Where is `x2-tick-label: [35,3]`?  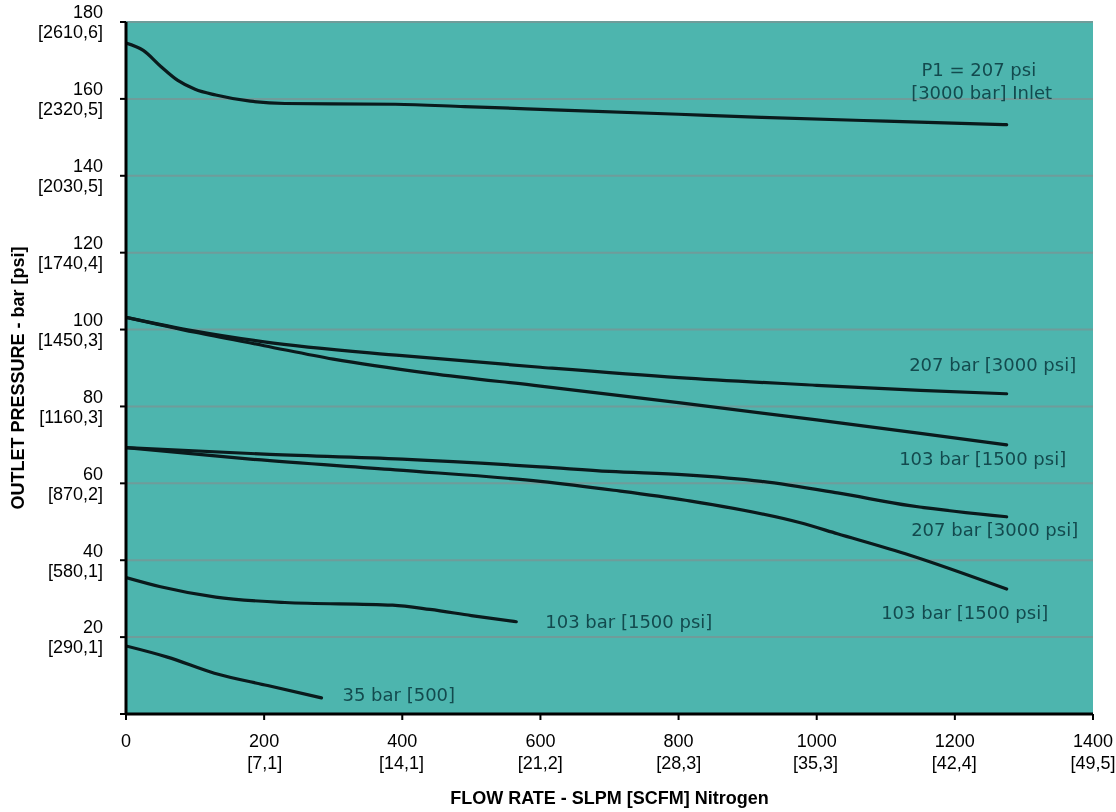
x2-tick-label: [35,3] is located at coordinates (816, 763).